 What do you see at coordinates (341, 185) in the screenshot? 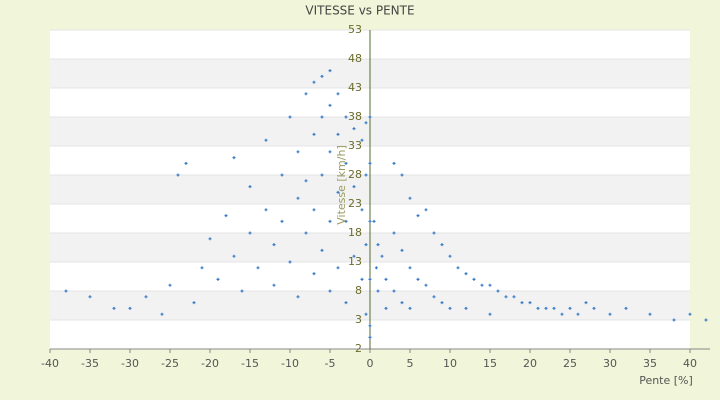
I see `y-axis-title: Vitesse [km/h]` at bounding box center [341, 185].